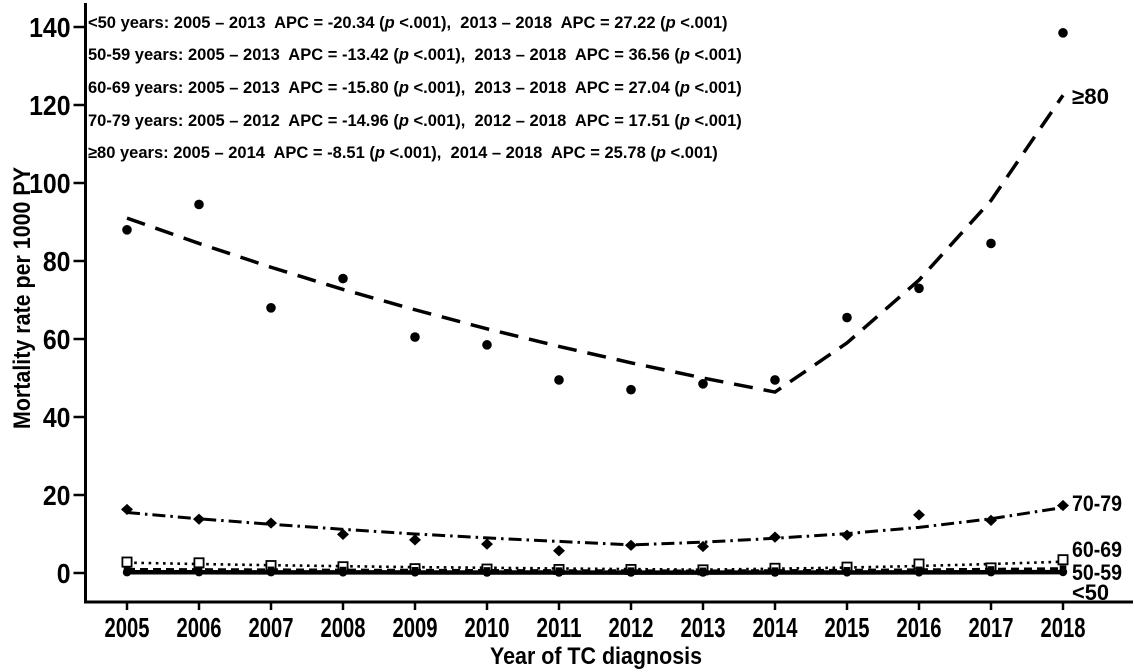 The width and height of the screenshot is (1135, 672). What do you see at coordinates (1097, 549) in the screenshot?
I see `series-label-age-60-69: 60-69` at bounding box center [1097, 549].